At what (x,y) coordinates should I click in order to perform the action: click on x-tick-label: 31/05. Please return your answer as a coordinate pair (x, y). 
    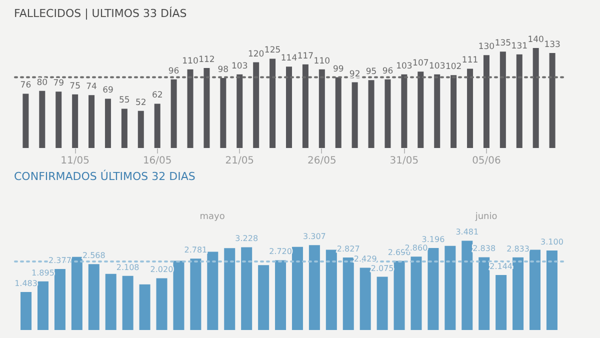
    Looking at the image, I should click on (404, 161).